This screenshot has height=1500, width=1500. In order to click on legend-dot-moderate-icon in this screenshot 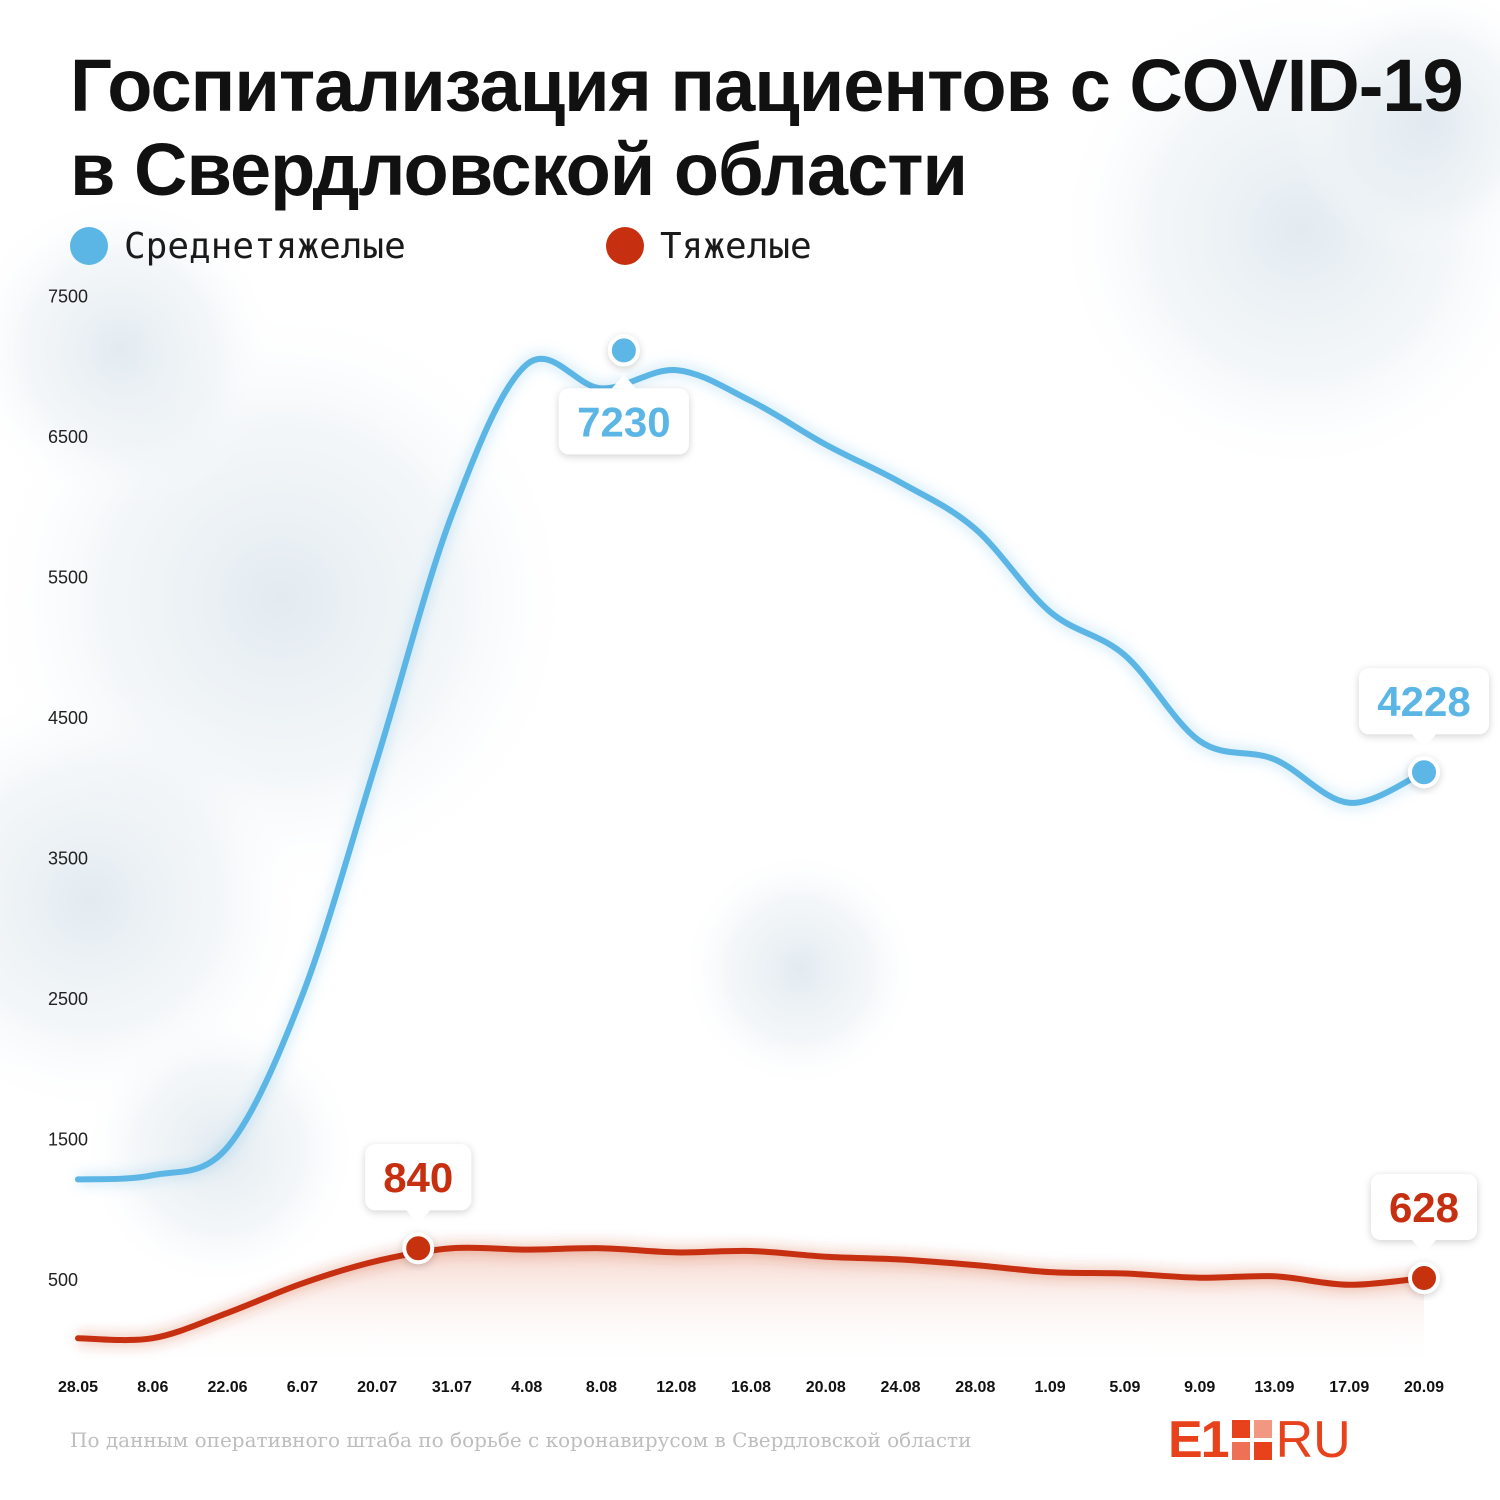, I will do `click(89, 246)`.